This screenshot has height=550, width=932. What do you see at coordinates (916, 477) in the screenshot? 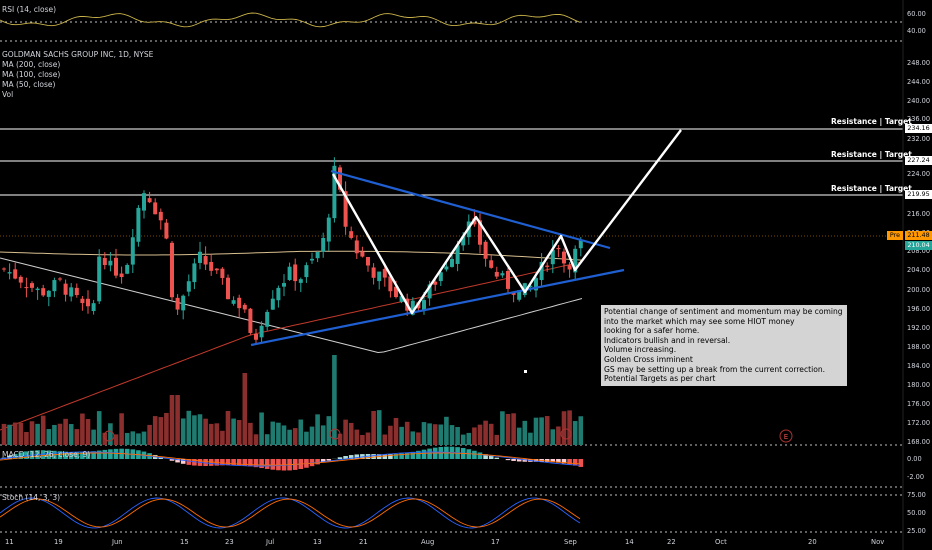
I see `indicator-tick: -2.00` at bounding box center [916, 477].